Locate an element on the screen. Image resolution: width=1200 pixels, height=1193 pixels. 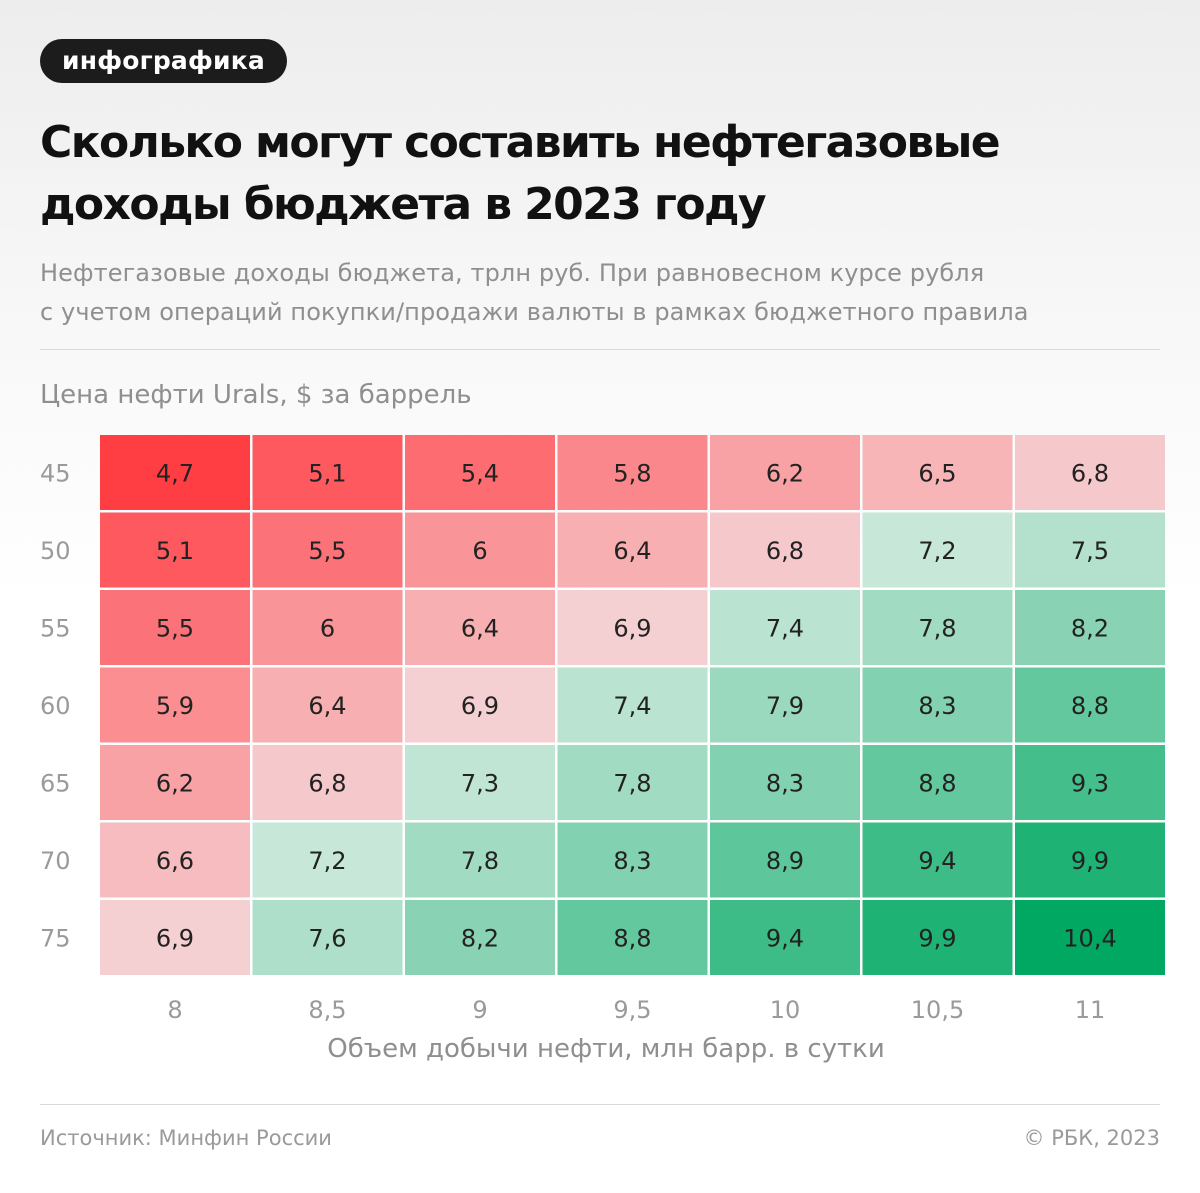
x-tick-label: 9 is located at coordinates (479, 1010).